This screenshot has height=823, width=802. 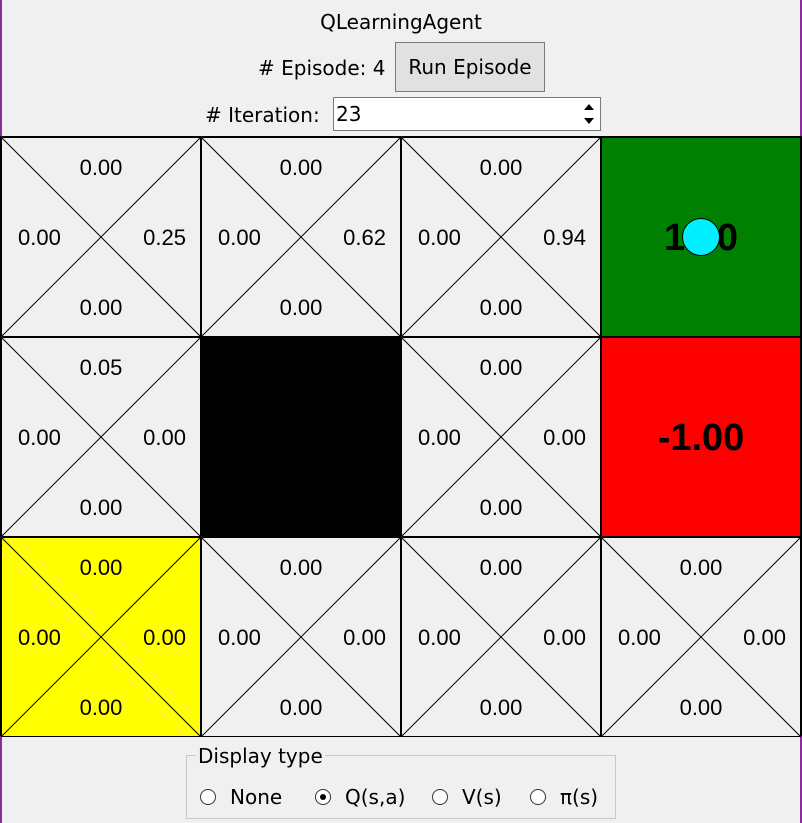 I want to click on radio-qsa: Q(s,a), so click(x=360, y=797).